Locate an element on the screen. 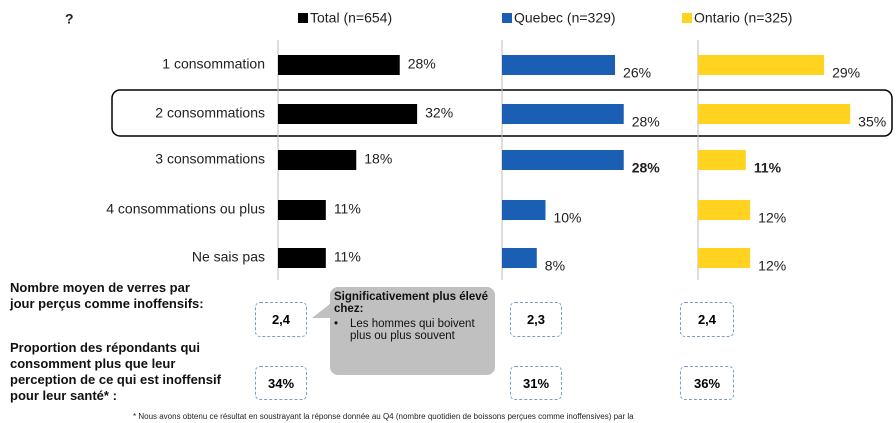 This screenshot has width=896, height=423. category-label: 1 consommation is located at coordinates (213, 64).